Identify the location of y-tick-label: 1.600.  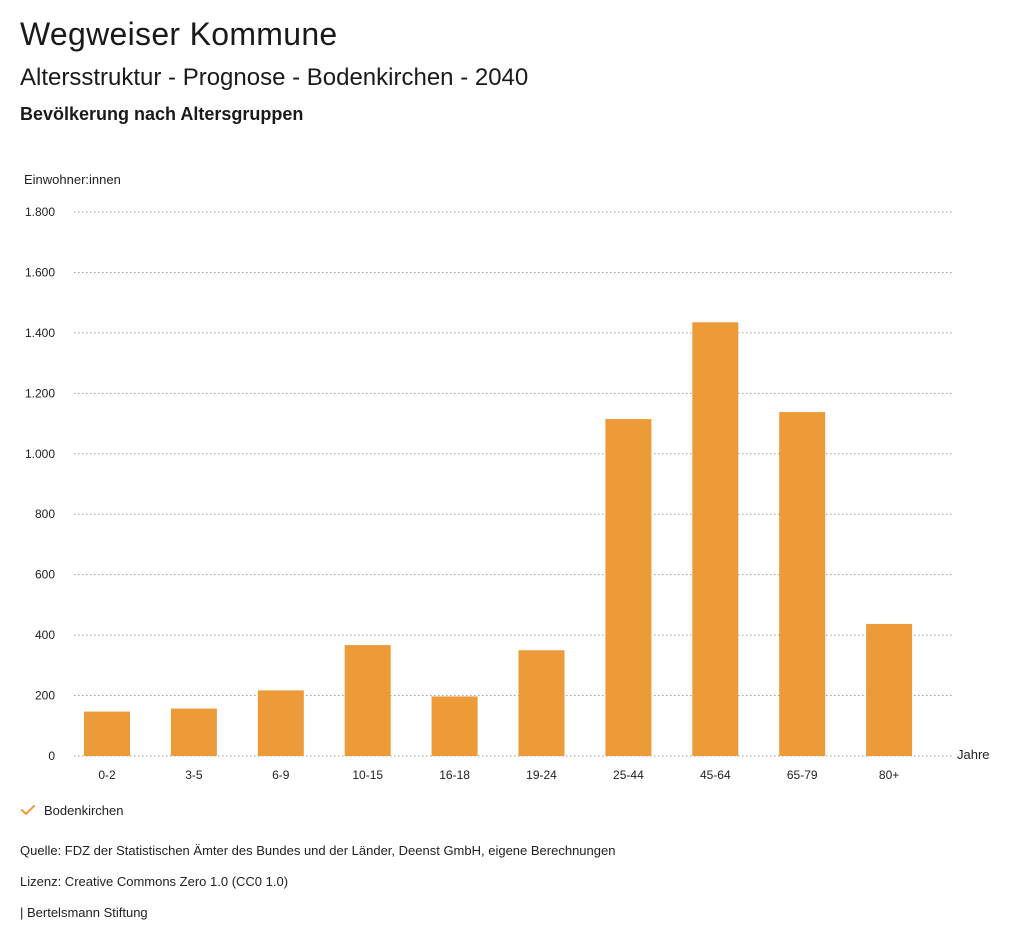
(40, 272).